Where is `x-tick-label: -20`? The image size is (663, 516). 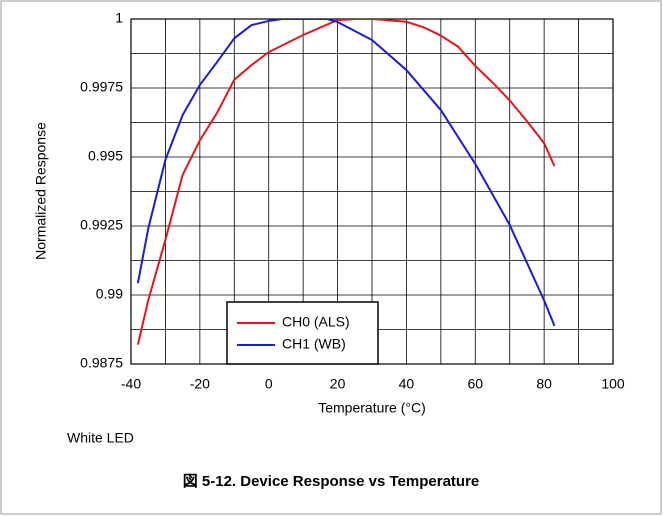
x-tick-label: -20 is located at coordinates (200, 384).